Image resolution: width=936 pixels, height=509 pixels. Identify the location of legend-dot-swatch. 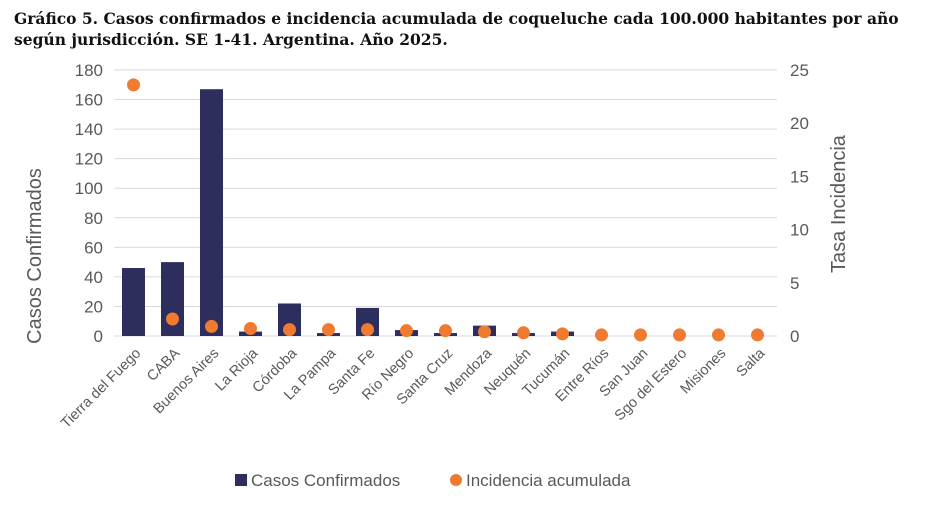
(456, 480).